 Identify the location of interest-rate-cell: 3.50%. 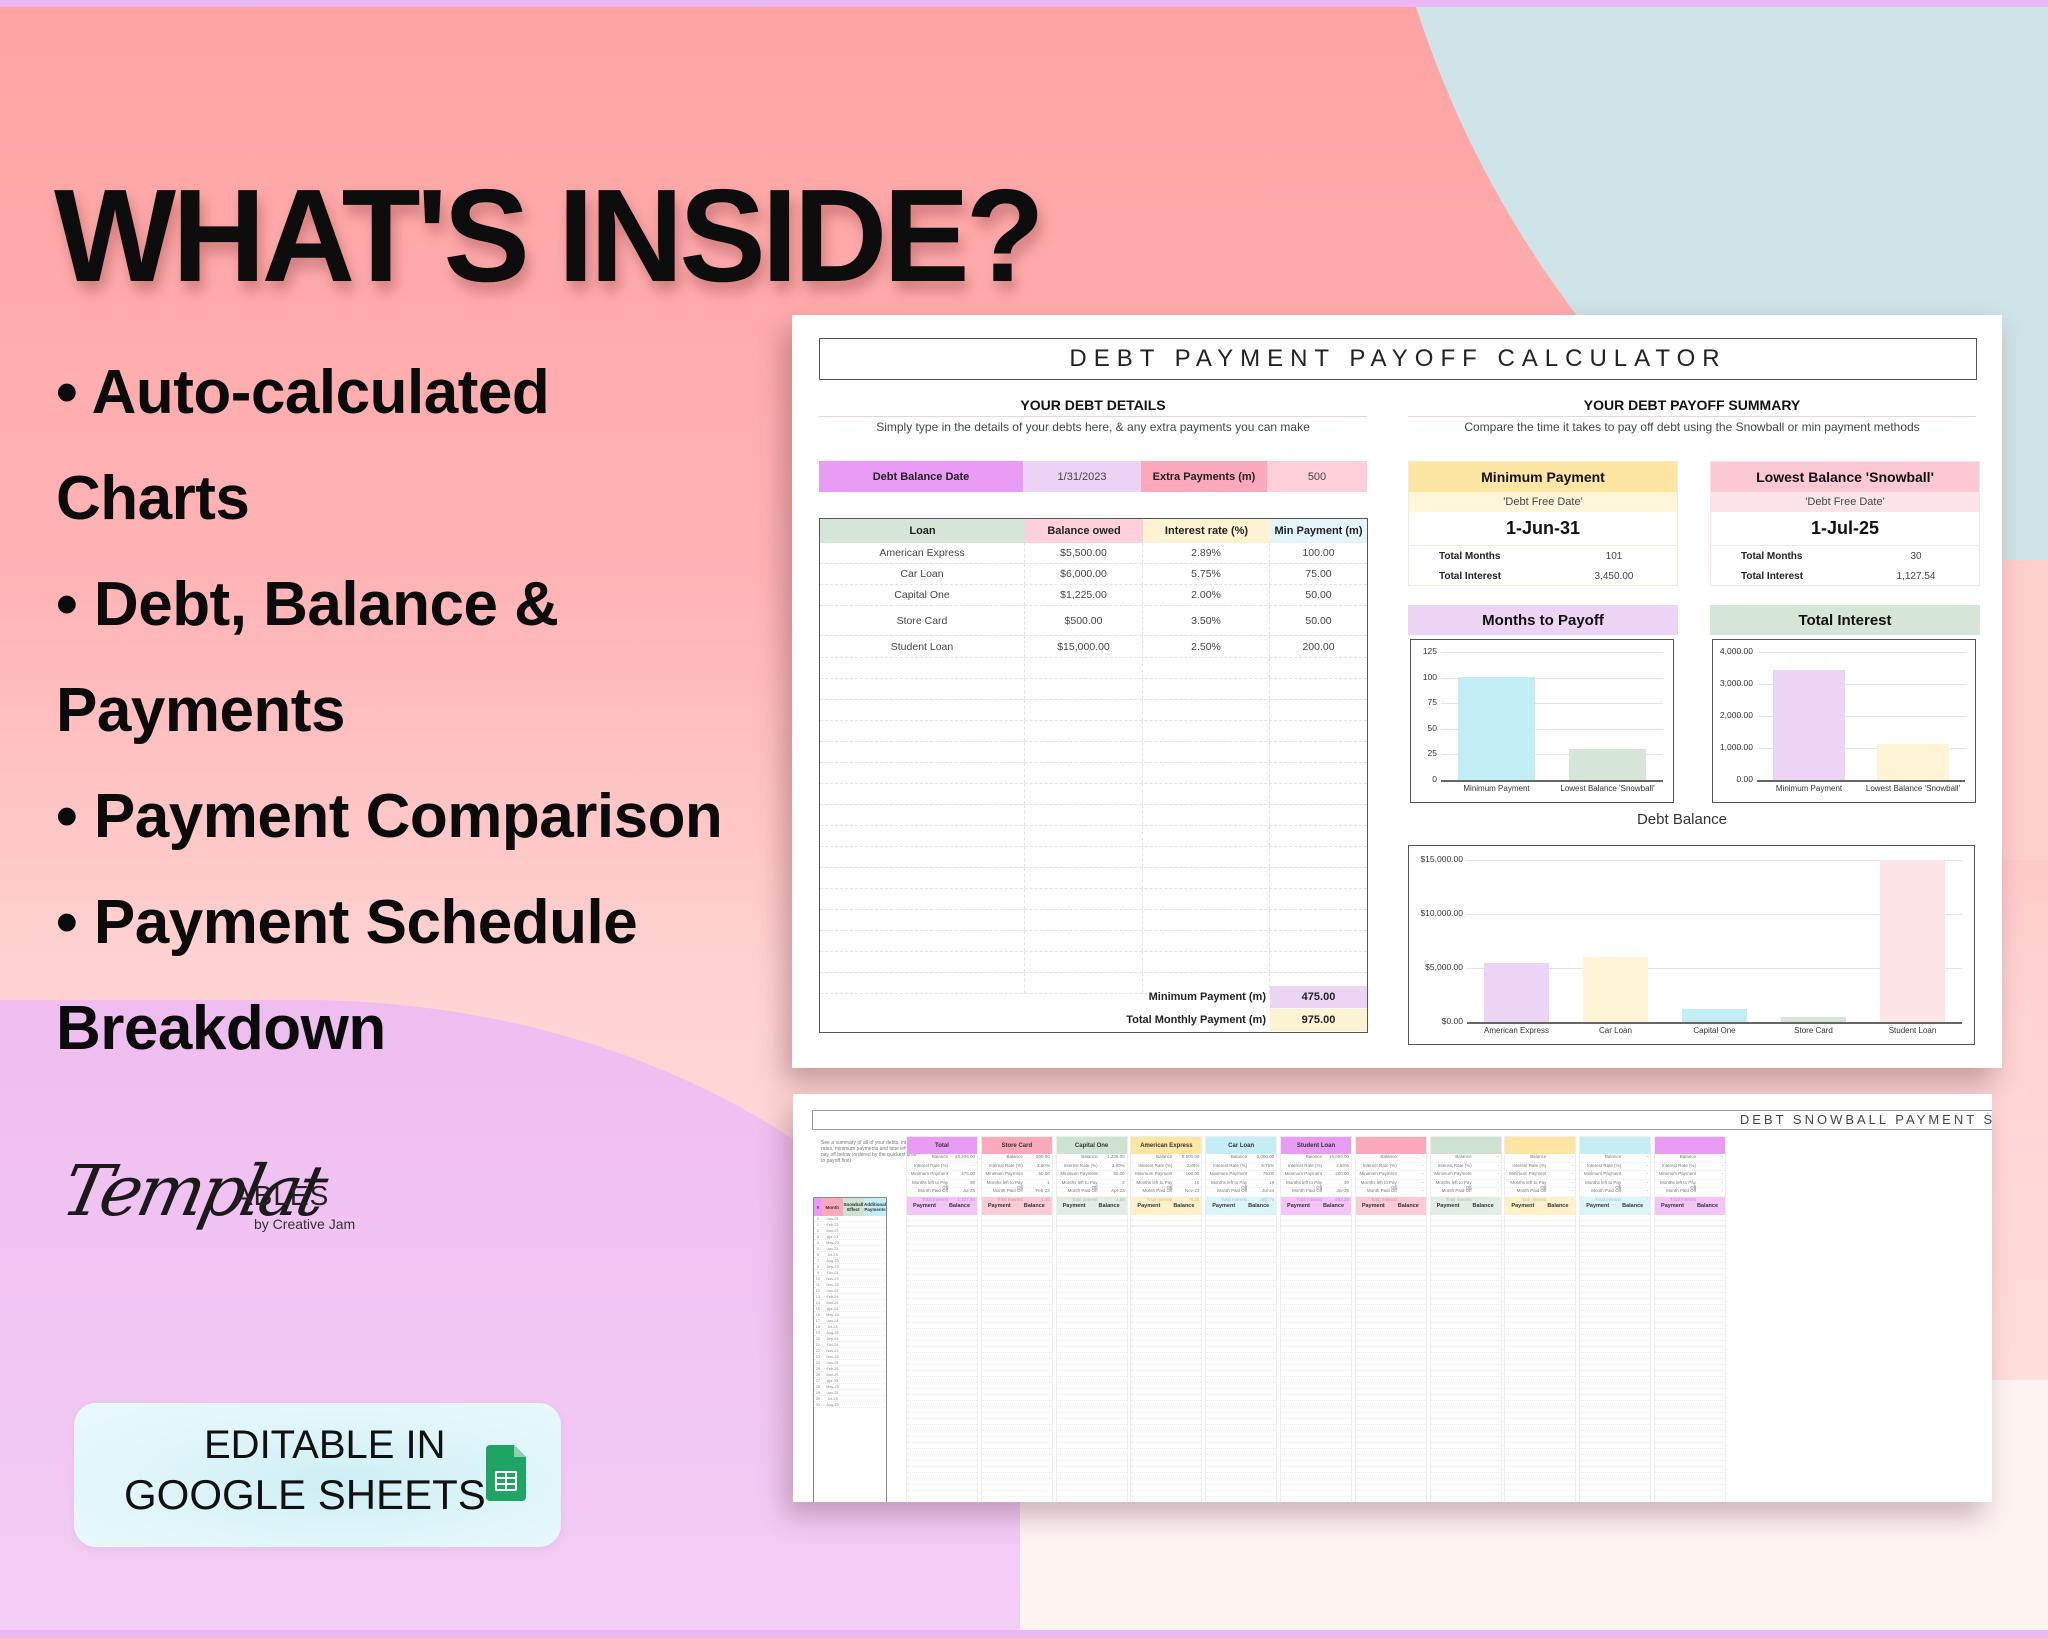
(1206, 620).